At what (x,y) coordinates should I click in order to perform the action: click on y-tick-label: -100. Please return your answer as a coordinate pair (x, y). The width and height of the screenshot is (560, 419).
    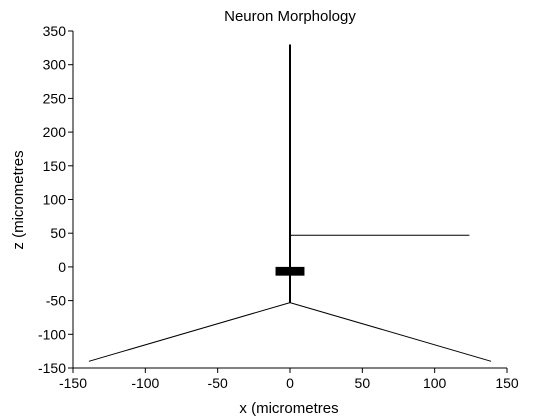
    Looking at the image, I should click on (52, 334).